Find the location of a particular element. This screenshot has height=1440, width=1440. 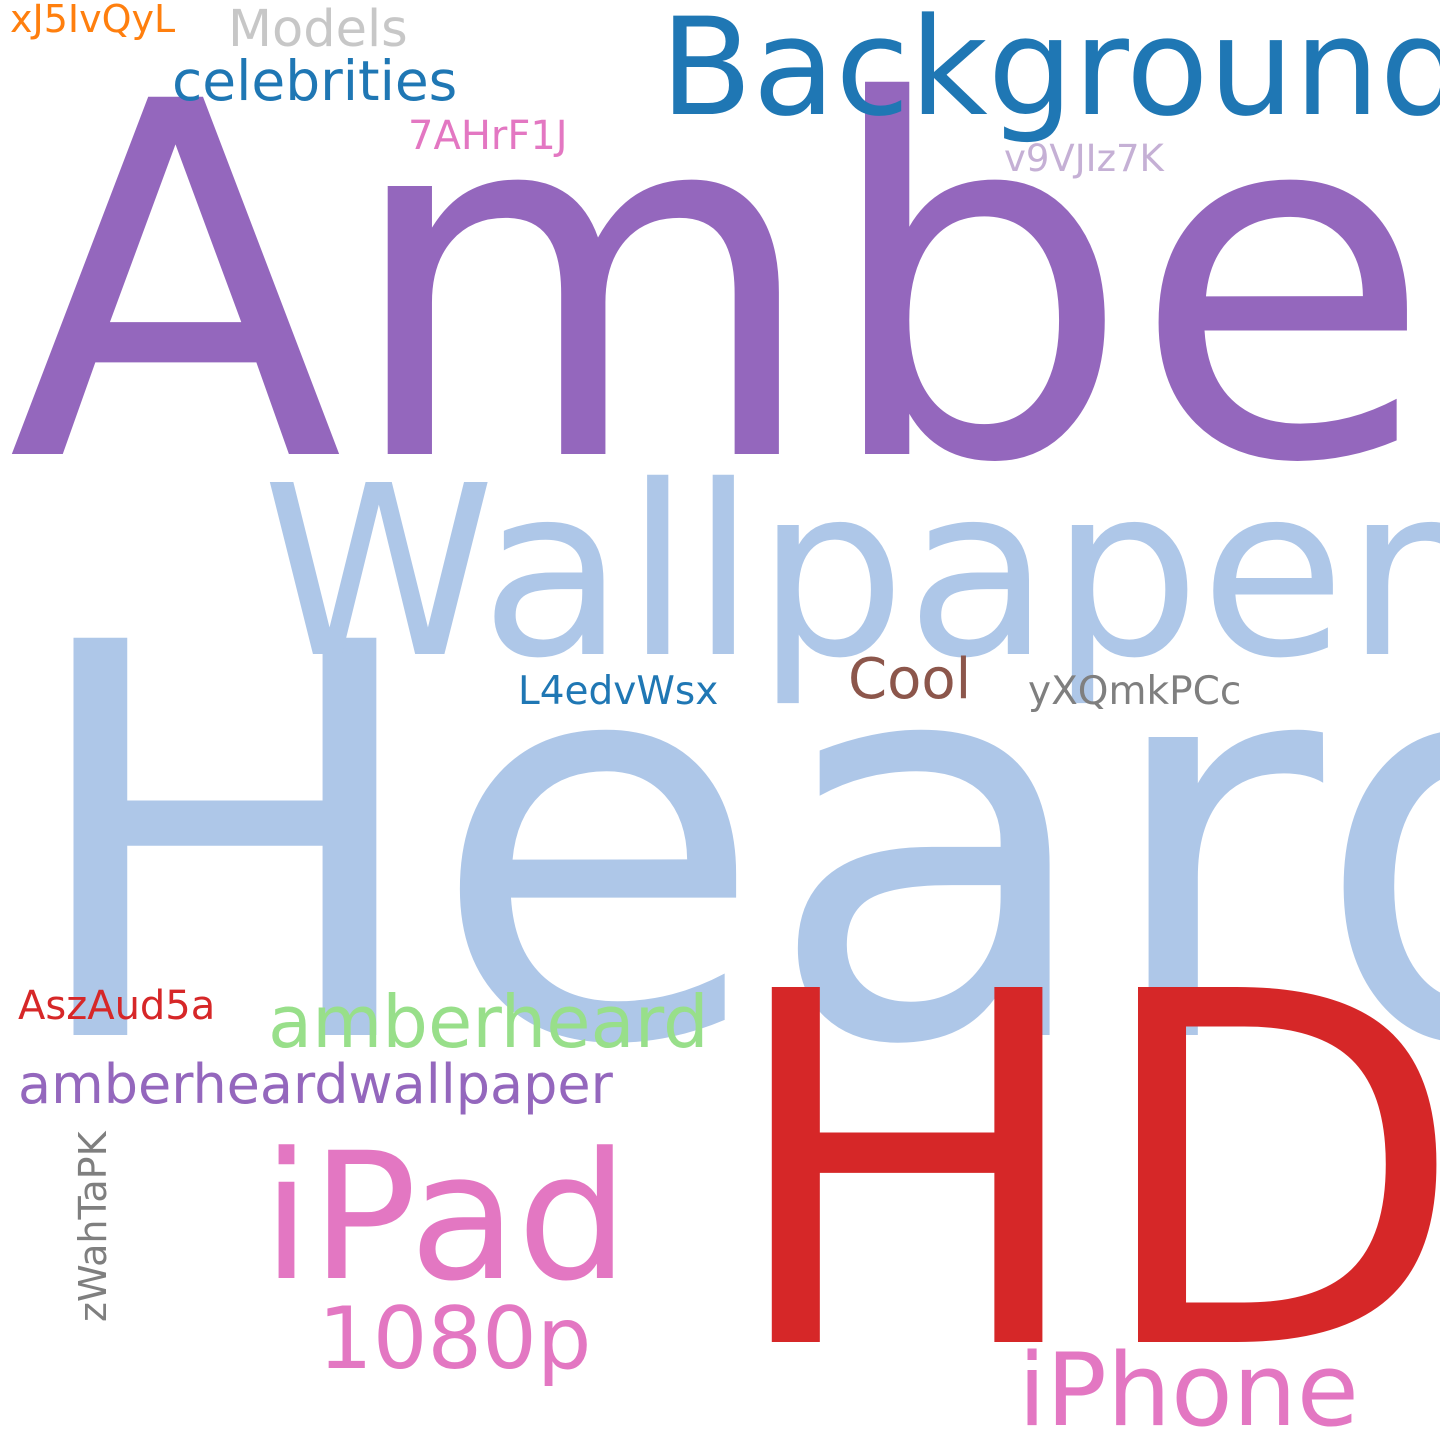

word-yxqmkpcc: yXQmkPCc is located at coordinates (1135, 691).